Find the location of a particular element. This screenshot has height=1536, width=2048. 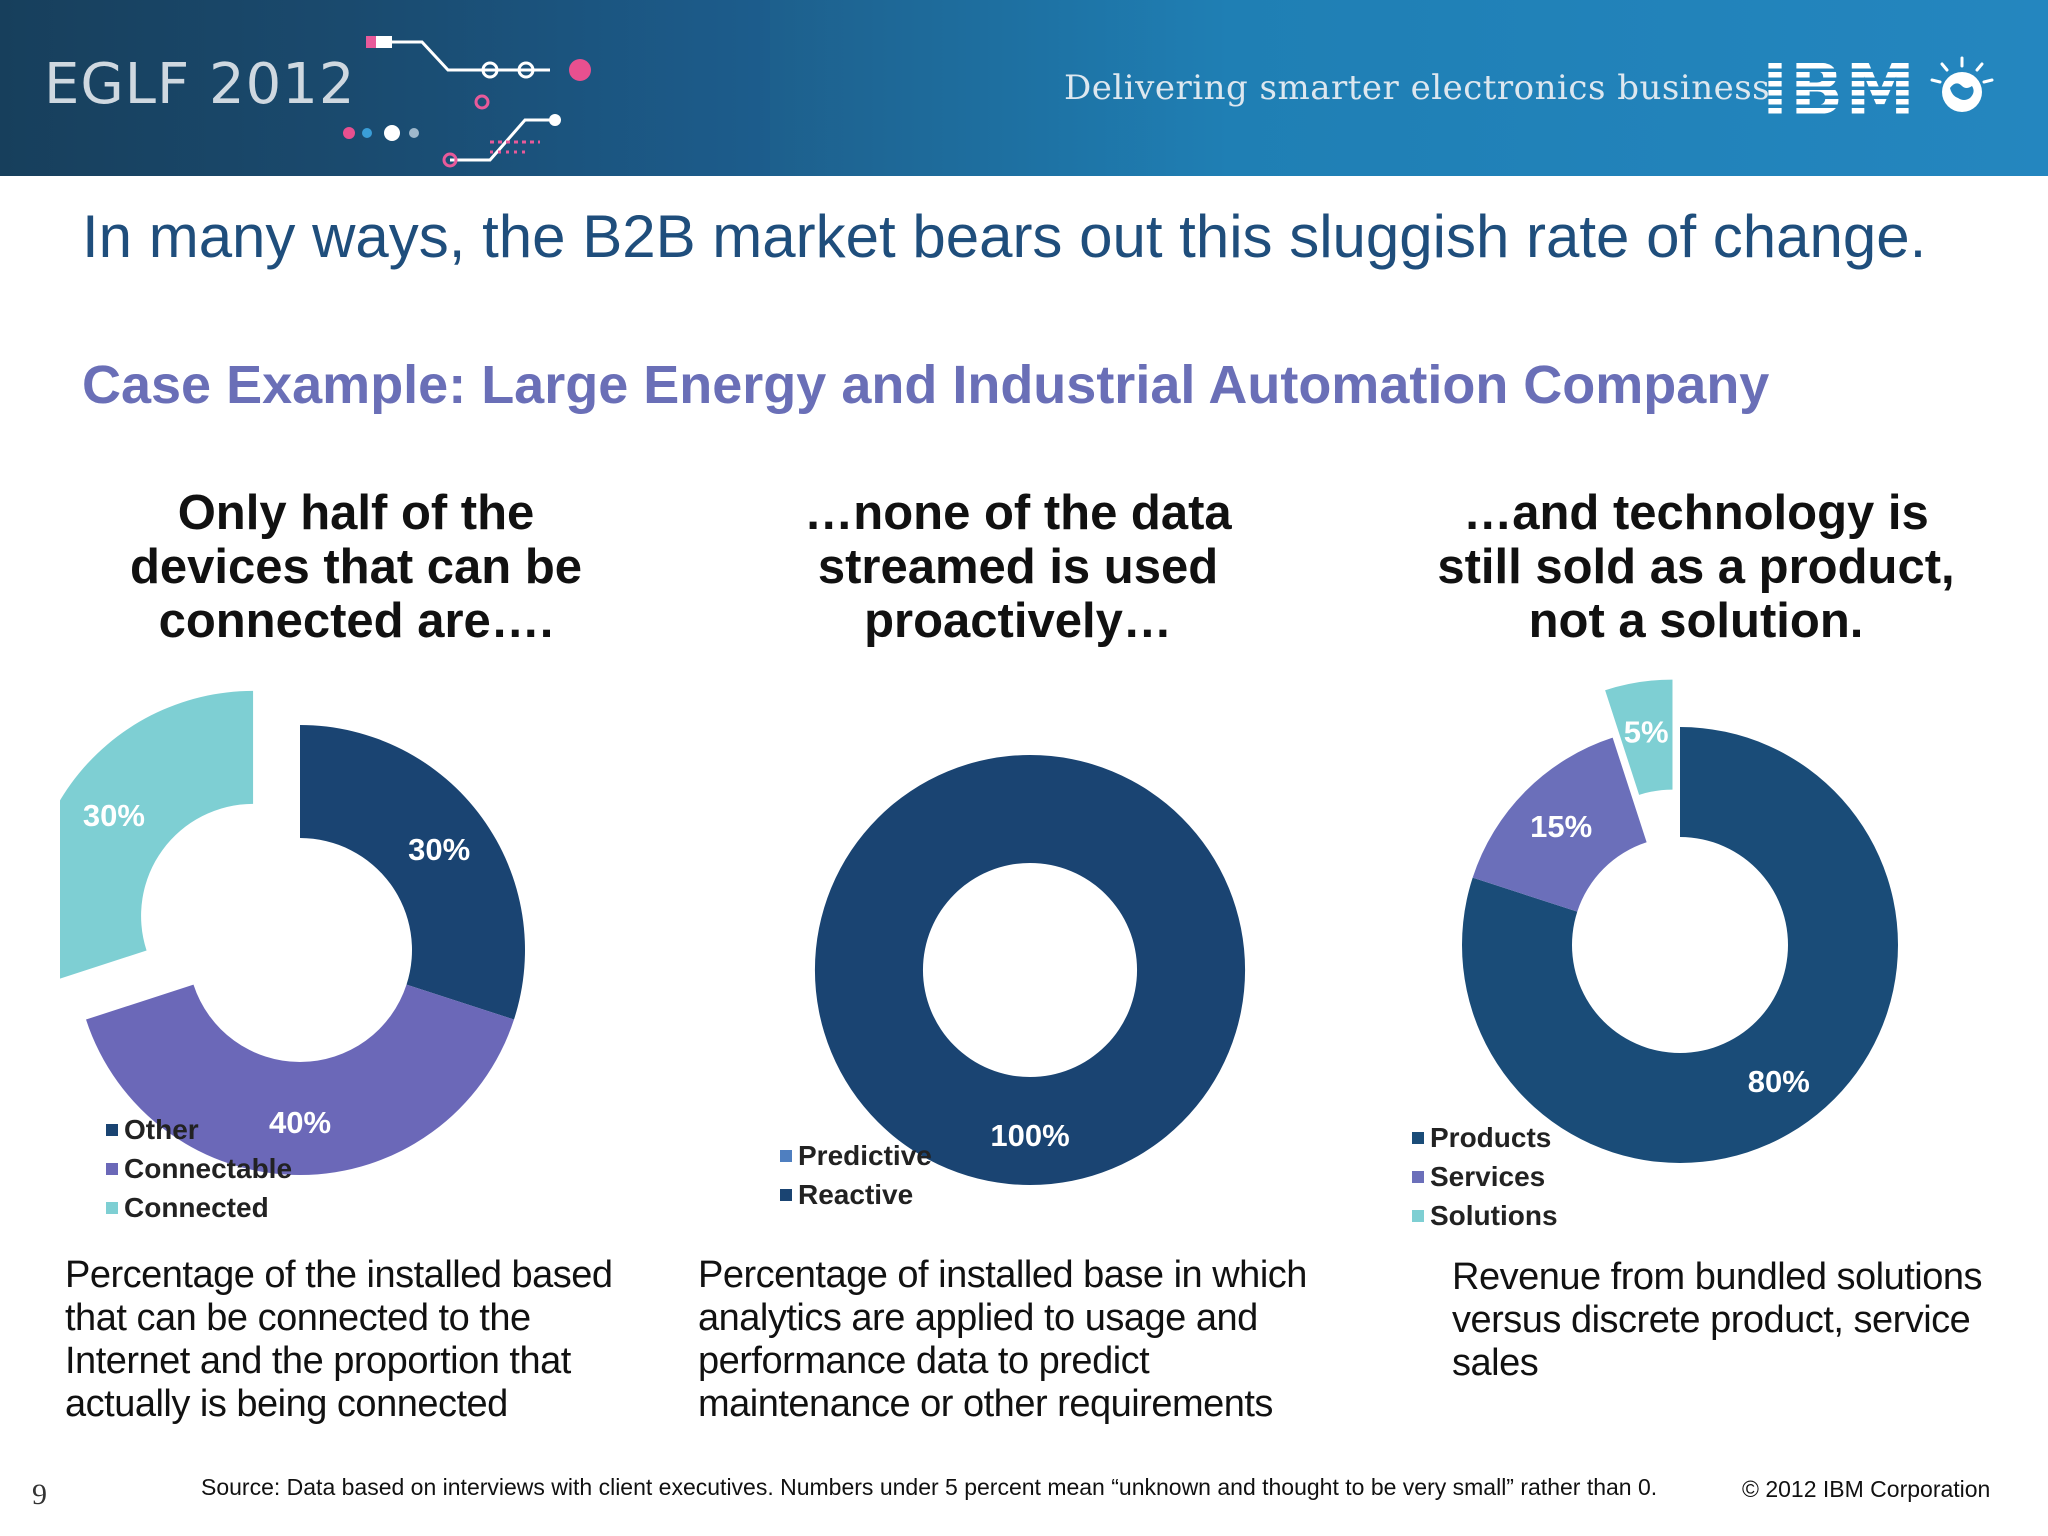

ibm-logo: IBM is located at coordinates (1842, 89).